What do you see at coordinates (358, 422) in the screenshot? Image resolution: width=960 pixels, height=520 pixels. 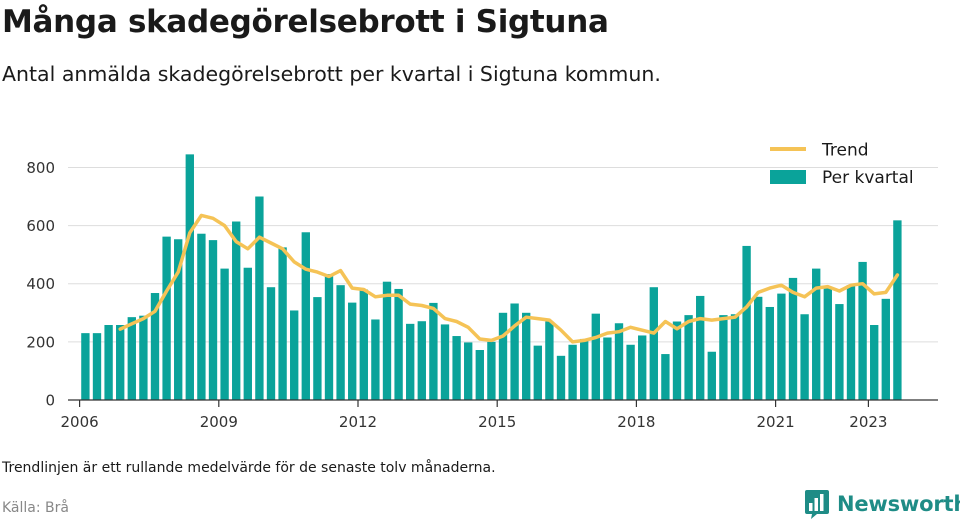 I see `x-tick-label: 2012` at bounding box center [358, 422].